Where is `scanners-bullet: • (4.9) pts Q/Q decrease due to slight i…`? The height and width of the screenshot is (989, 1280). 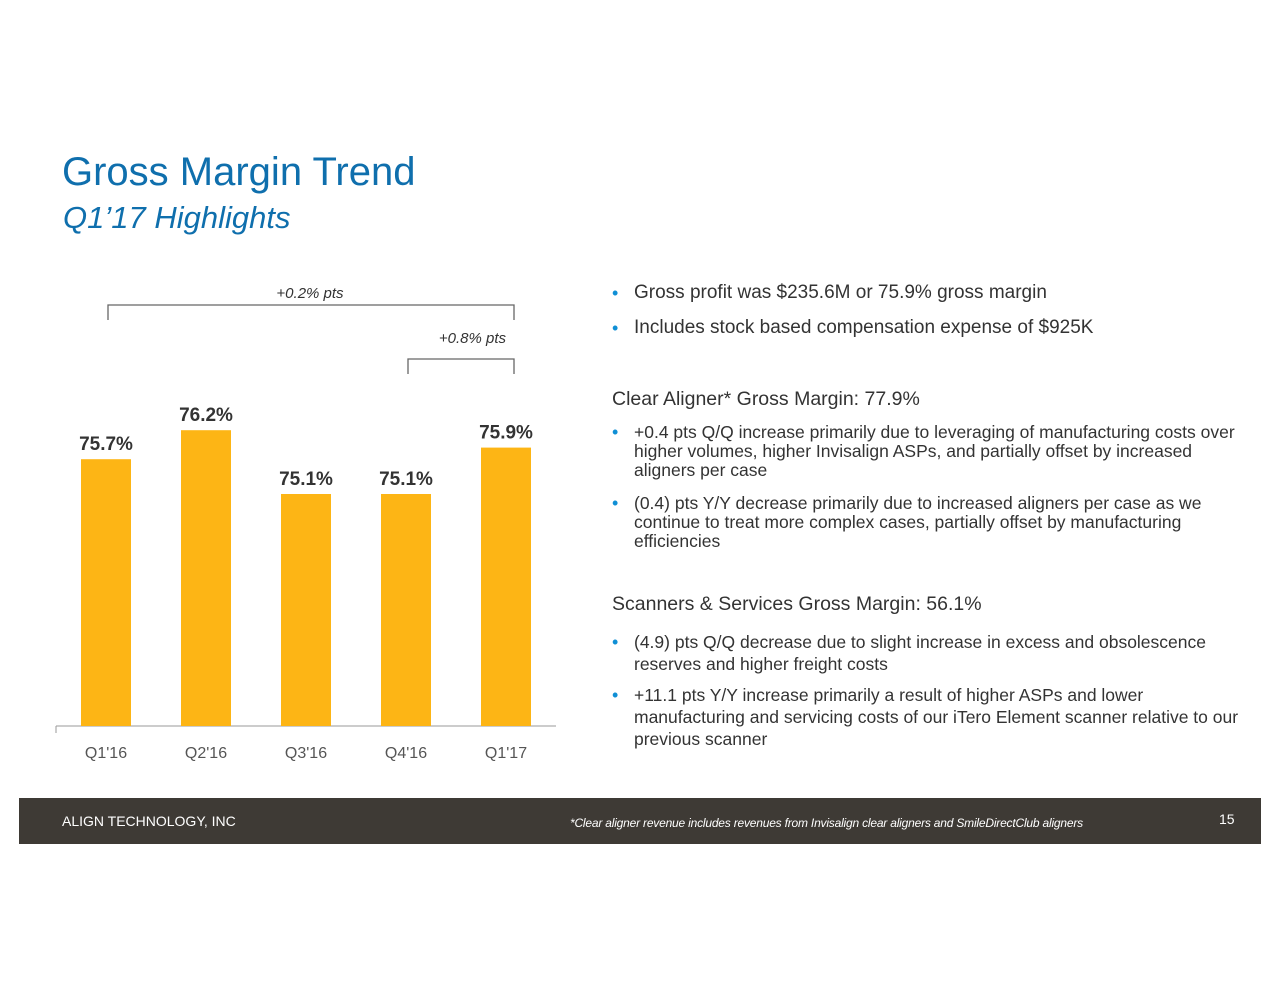 scanners-bullet: • (4.9) pts Q/Q decrease due to slight i… is located at coordinates (932, 653).